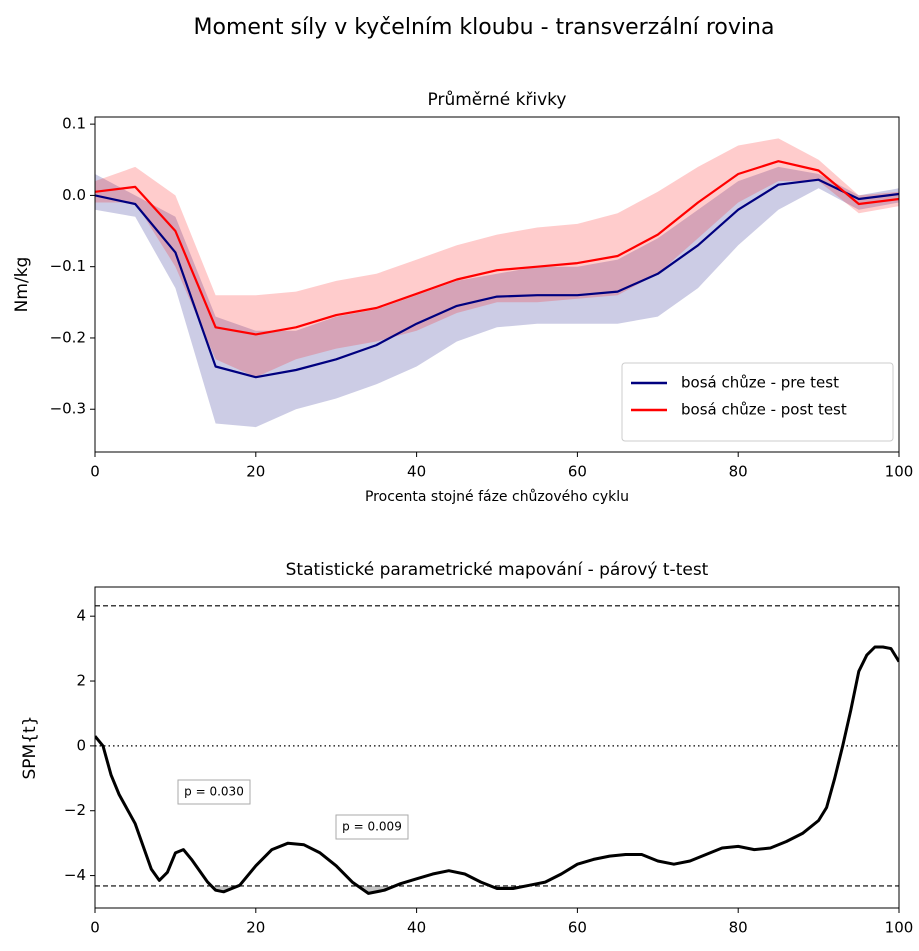 This screenshot has height=951, width=919. I want to click on legend-label: bosá chůze - post test, so click(764, 410).